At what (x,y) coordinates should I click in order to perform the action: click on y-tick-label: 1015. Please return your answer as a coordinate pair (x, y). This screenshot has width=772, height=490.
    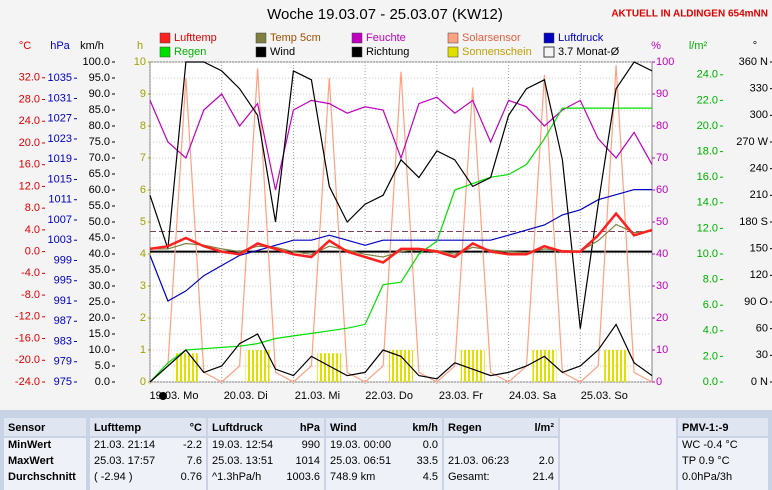
    Looking at the image, I should click on (60, 179).